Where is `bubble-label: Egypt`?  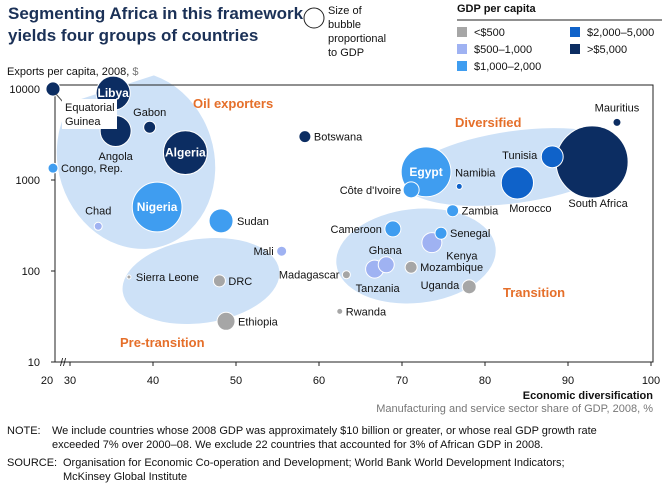 bubble-label: Egypt is located at coordinates (425, 172).